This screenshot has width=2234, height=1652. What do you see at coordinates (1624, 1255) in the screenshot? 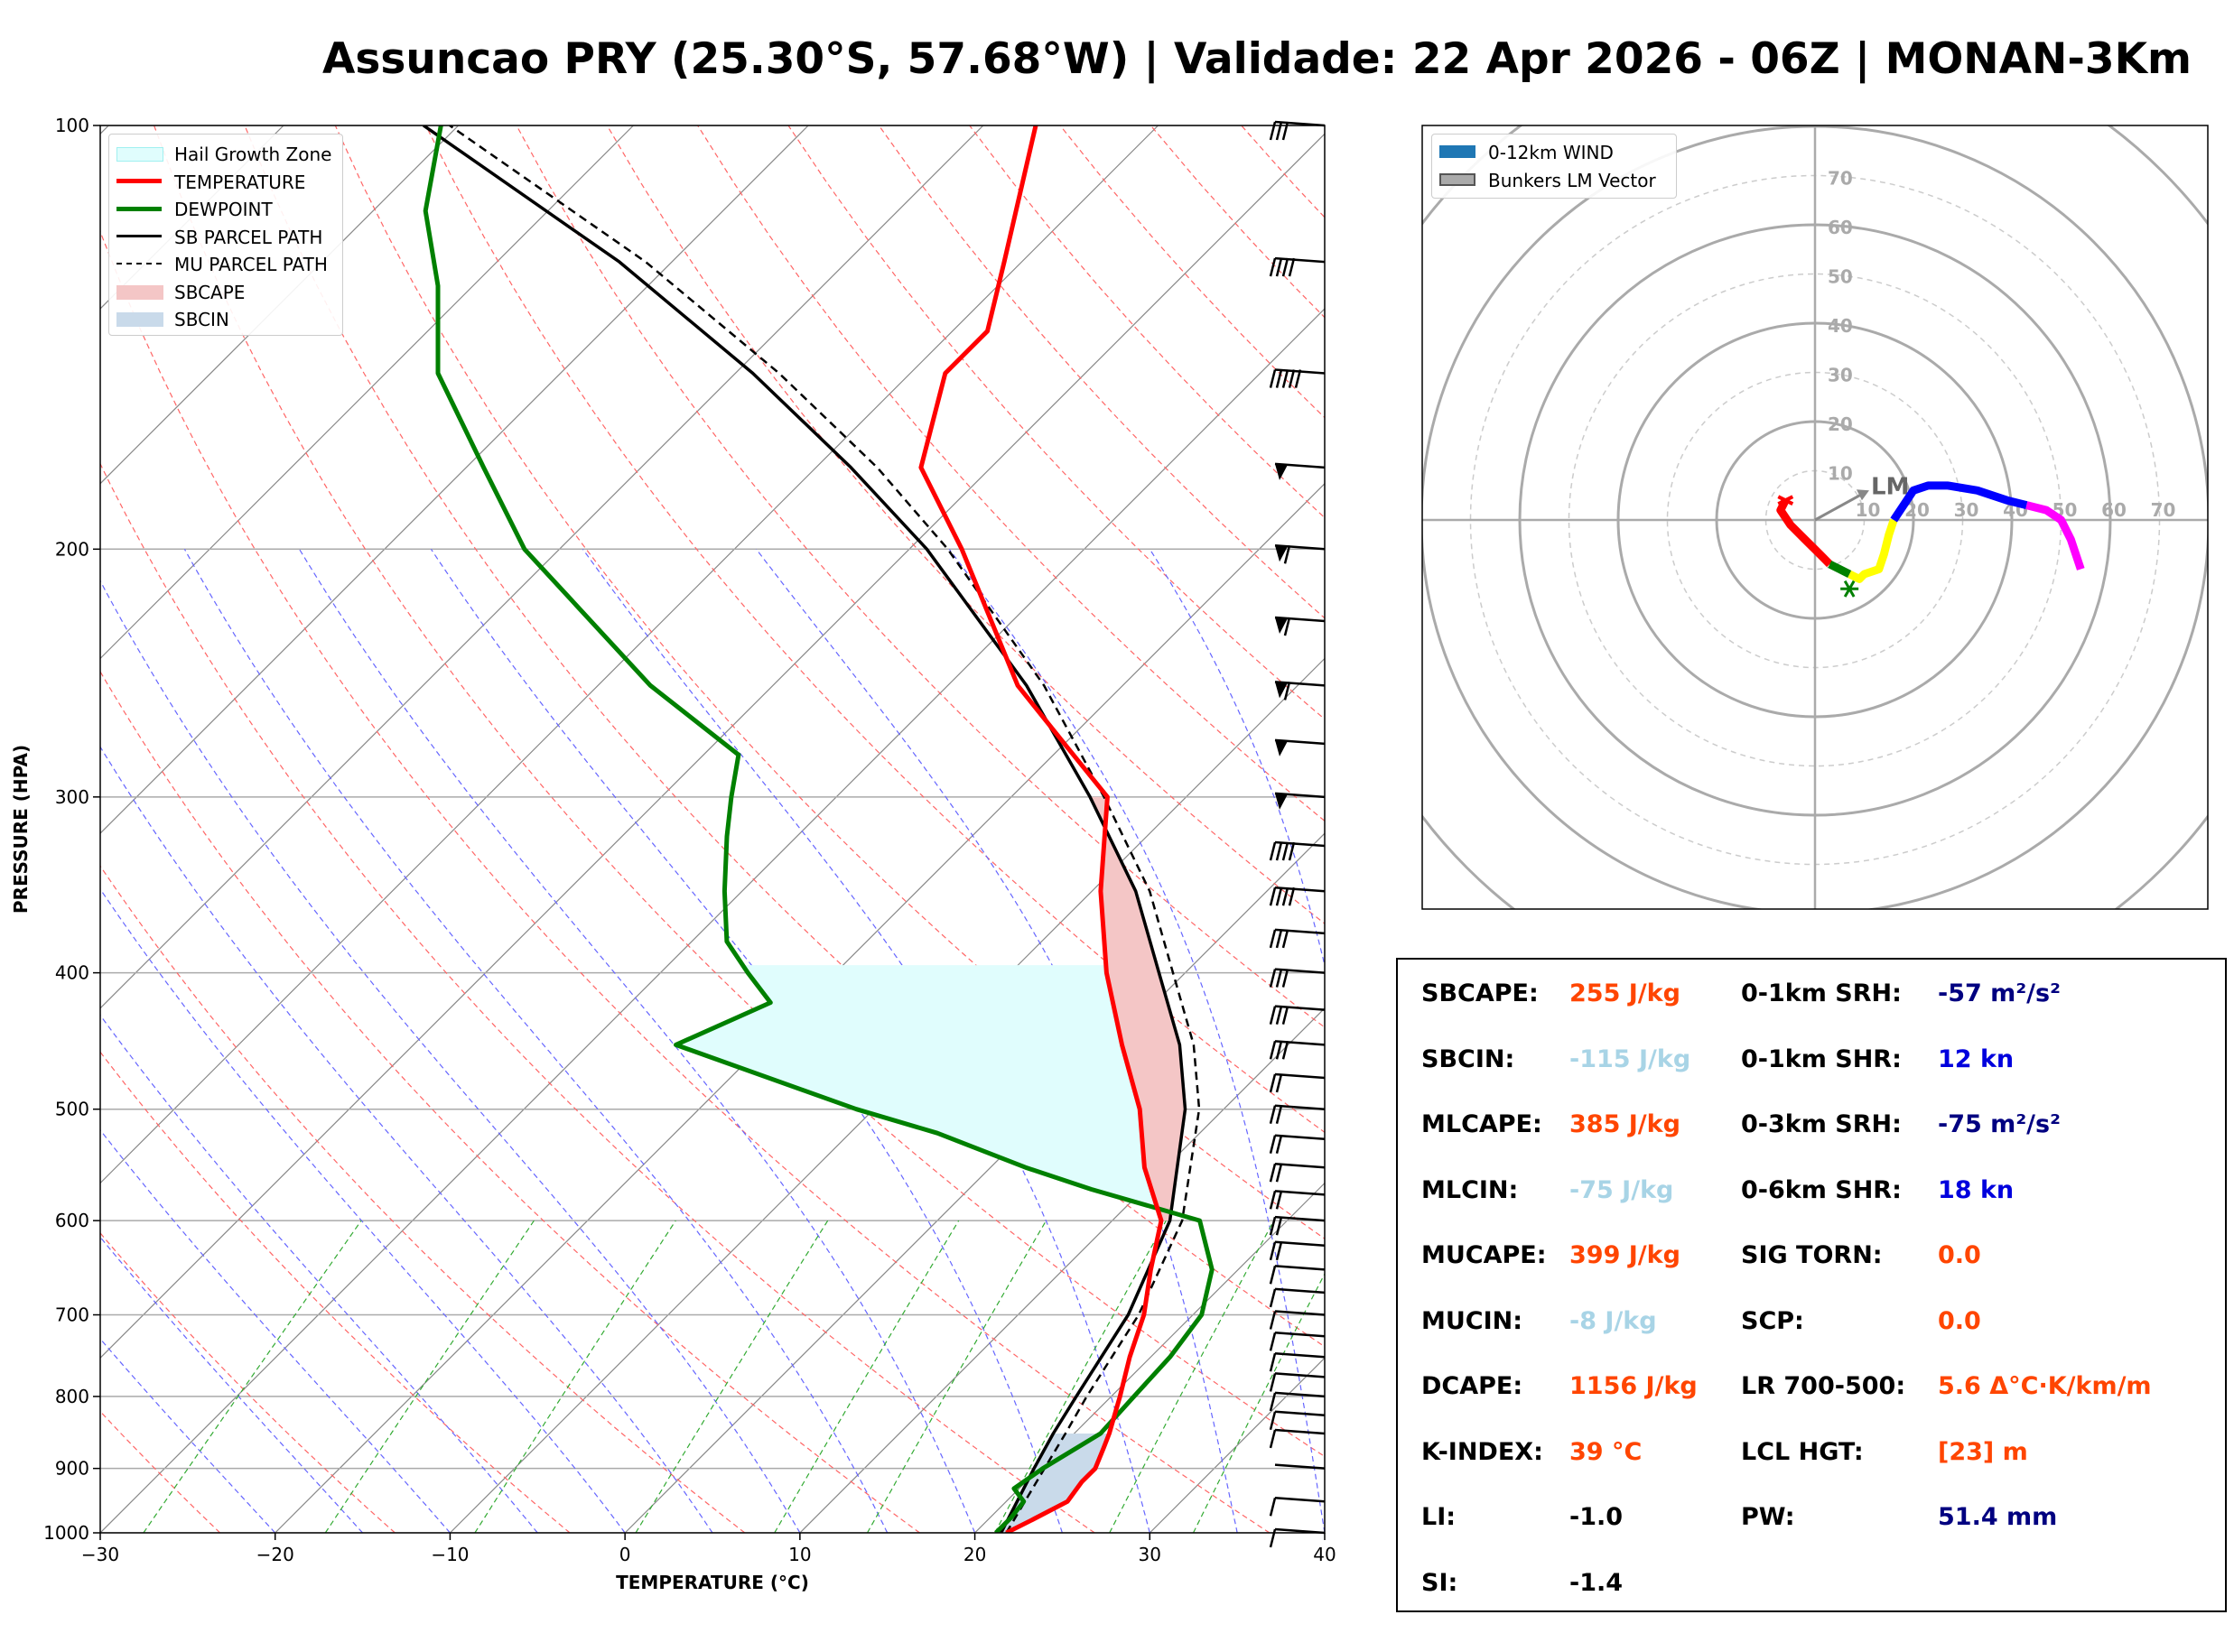
I see `param-value: 399 J/kg` at bounding box center [1624, 1255].